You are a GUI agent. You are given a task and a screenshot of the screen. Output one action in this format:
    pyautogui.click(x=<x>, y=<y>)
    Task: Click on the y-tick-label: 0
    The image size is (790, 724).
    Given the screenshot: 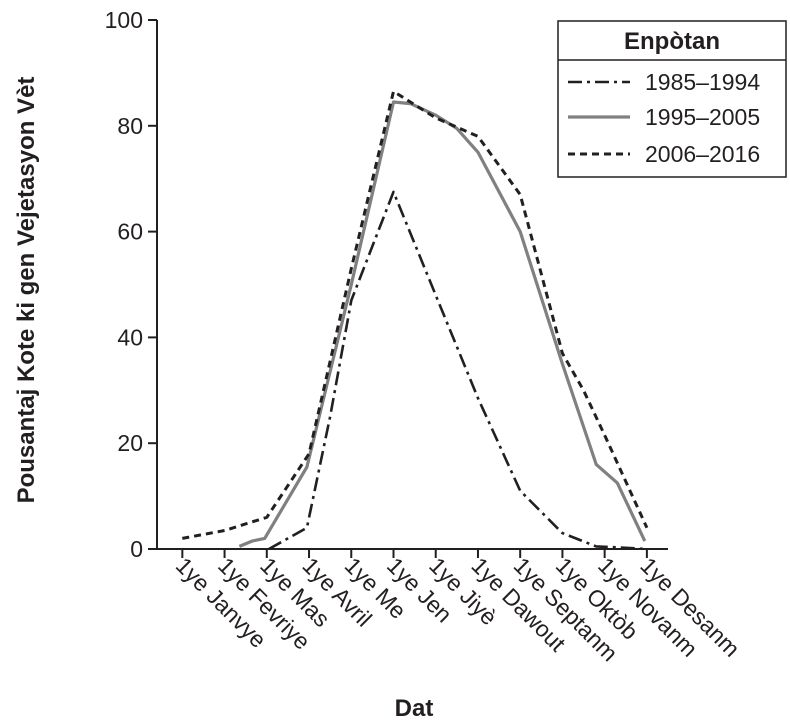 What is the action you would take?
    pyautogui.click(x=136, y=549)
    